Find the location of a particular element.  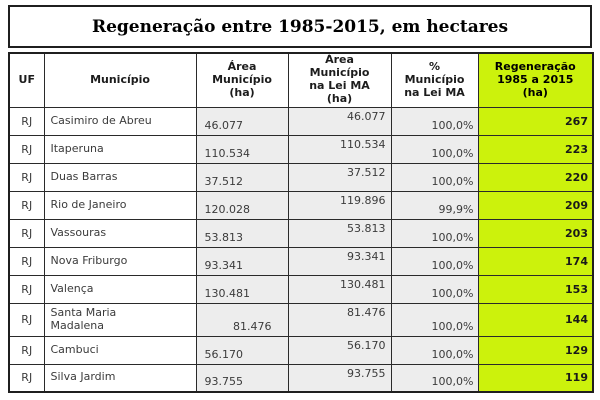

table-row: RJ Duas Barras 37.512 37.512 100,0% 220 is located at coordinates (301, 177).